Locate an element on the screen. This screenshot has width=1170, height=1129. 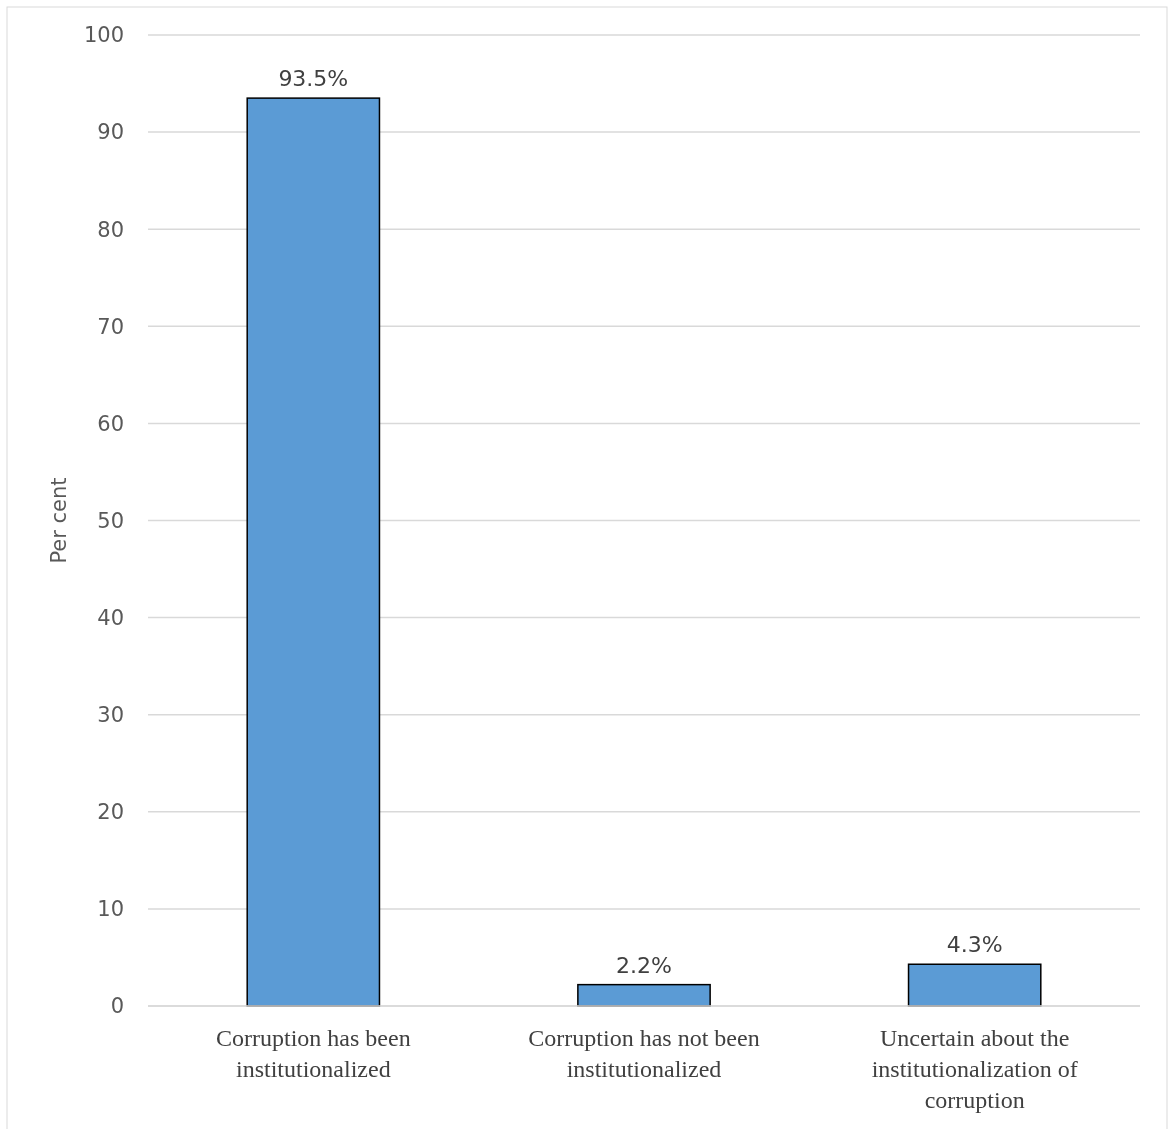
x-tick-label: Corruption has not been institutionalized is located at coordinates (644, 1053).